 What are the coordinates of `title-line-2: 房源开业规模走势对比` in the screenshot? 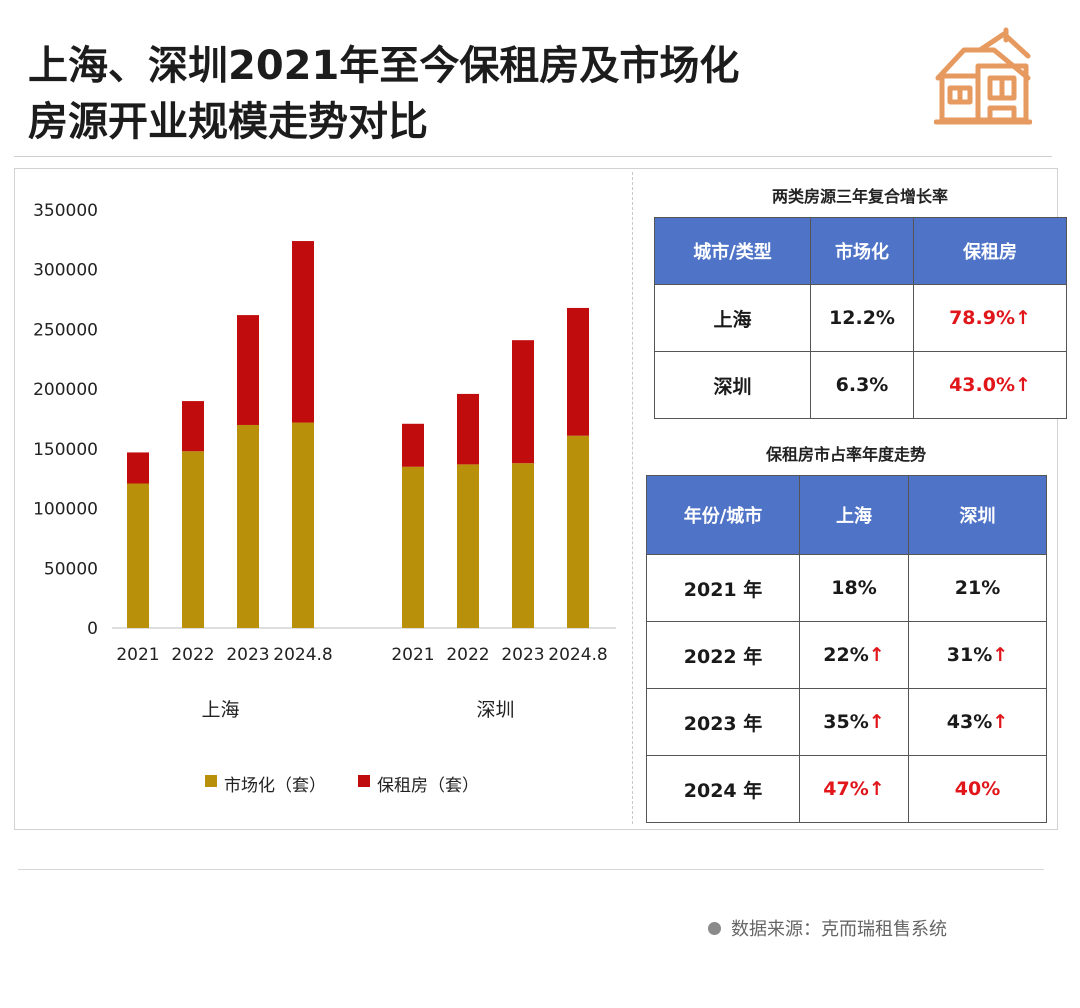 It's located at (228, 122).